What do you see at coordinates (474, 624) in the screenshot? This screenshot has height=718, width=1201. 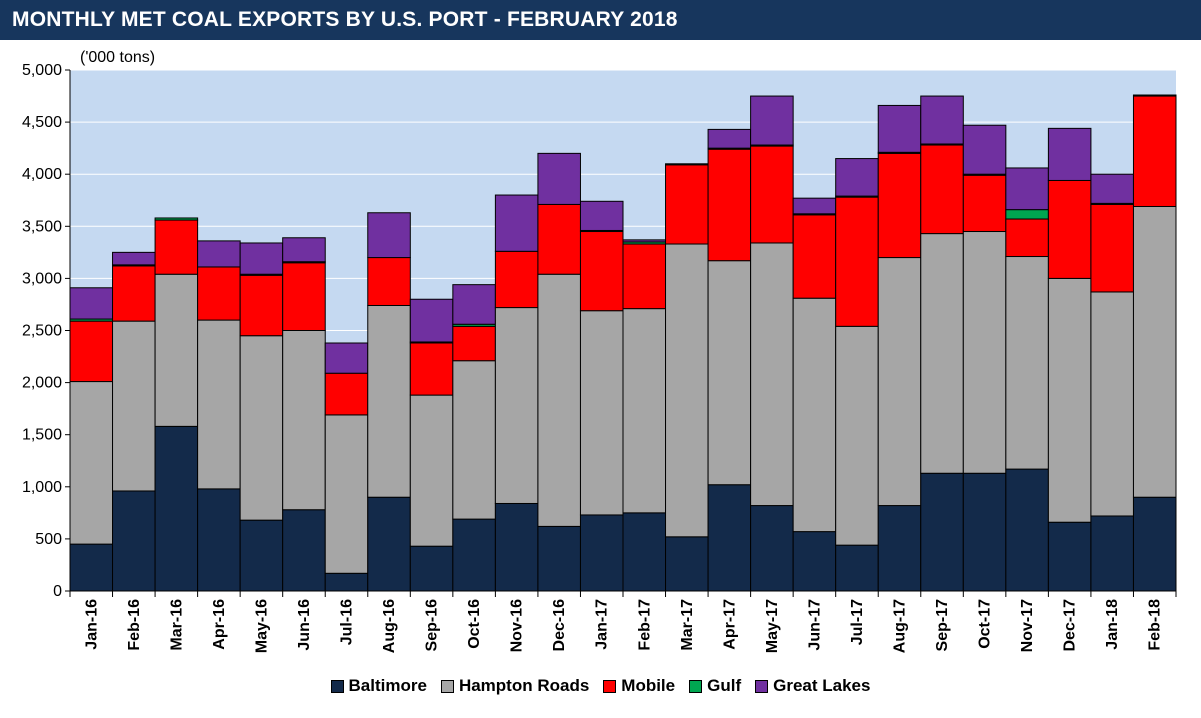 I see `x-tick-label: Oct-16` at bounding box center [474, 624].